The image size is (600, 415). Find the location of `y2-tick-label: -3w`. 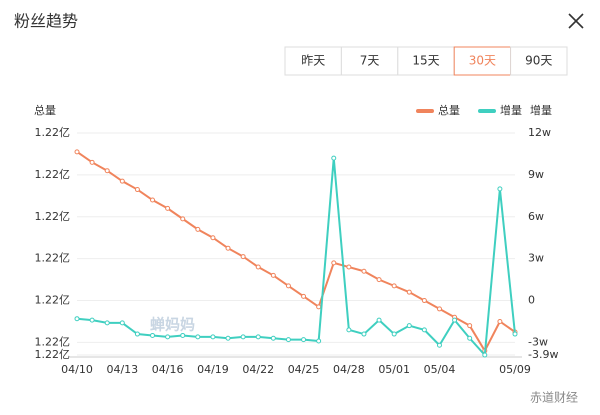

y2-tick-label: -3w is located at coordinates (538, 341).